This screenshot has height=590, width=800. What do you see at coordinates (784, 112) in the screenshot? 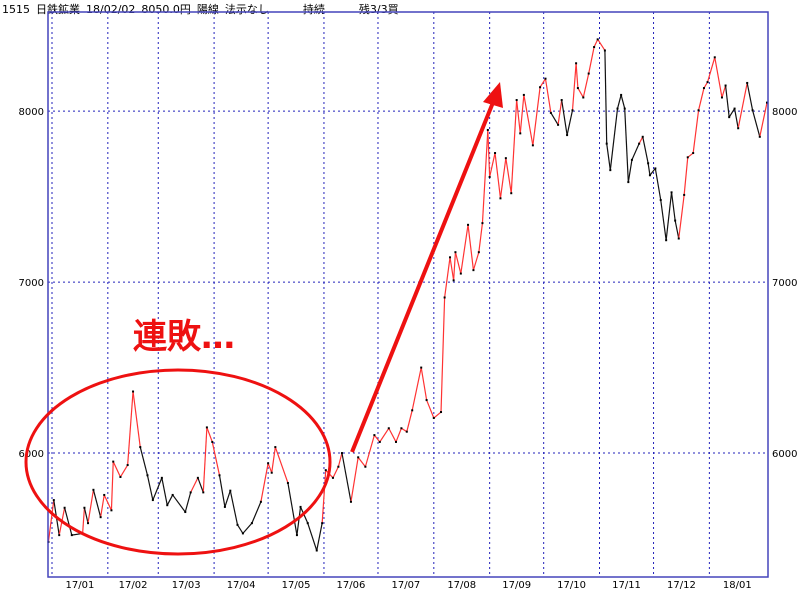
I see `y-tick-label-right: 8000` at bounding box center [784, 112].